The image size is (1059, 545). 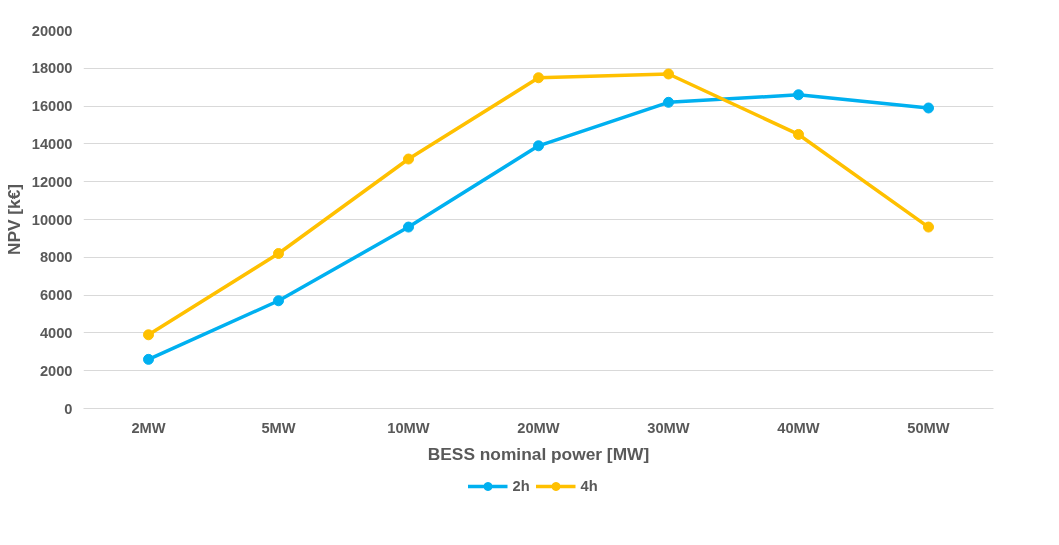 What do you see at coordinates (278, 427) in the screenshot?
I see `x-tick-label: 5MW` at bounding box center [278, 427].